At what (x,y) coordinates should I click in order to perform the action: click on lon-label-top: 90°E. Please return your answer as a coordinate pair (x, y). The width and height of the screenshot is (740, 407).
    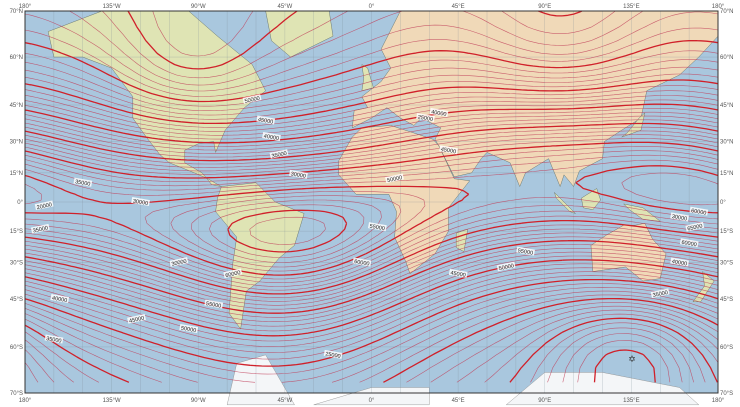
    Looking at the image, I should click on (544, 7).